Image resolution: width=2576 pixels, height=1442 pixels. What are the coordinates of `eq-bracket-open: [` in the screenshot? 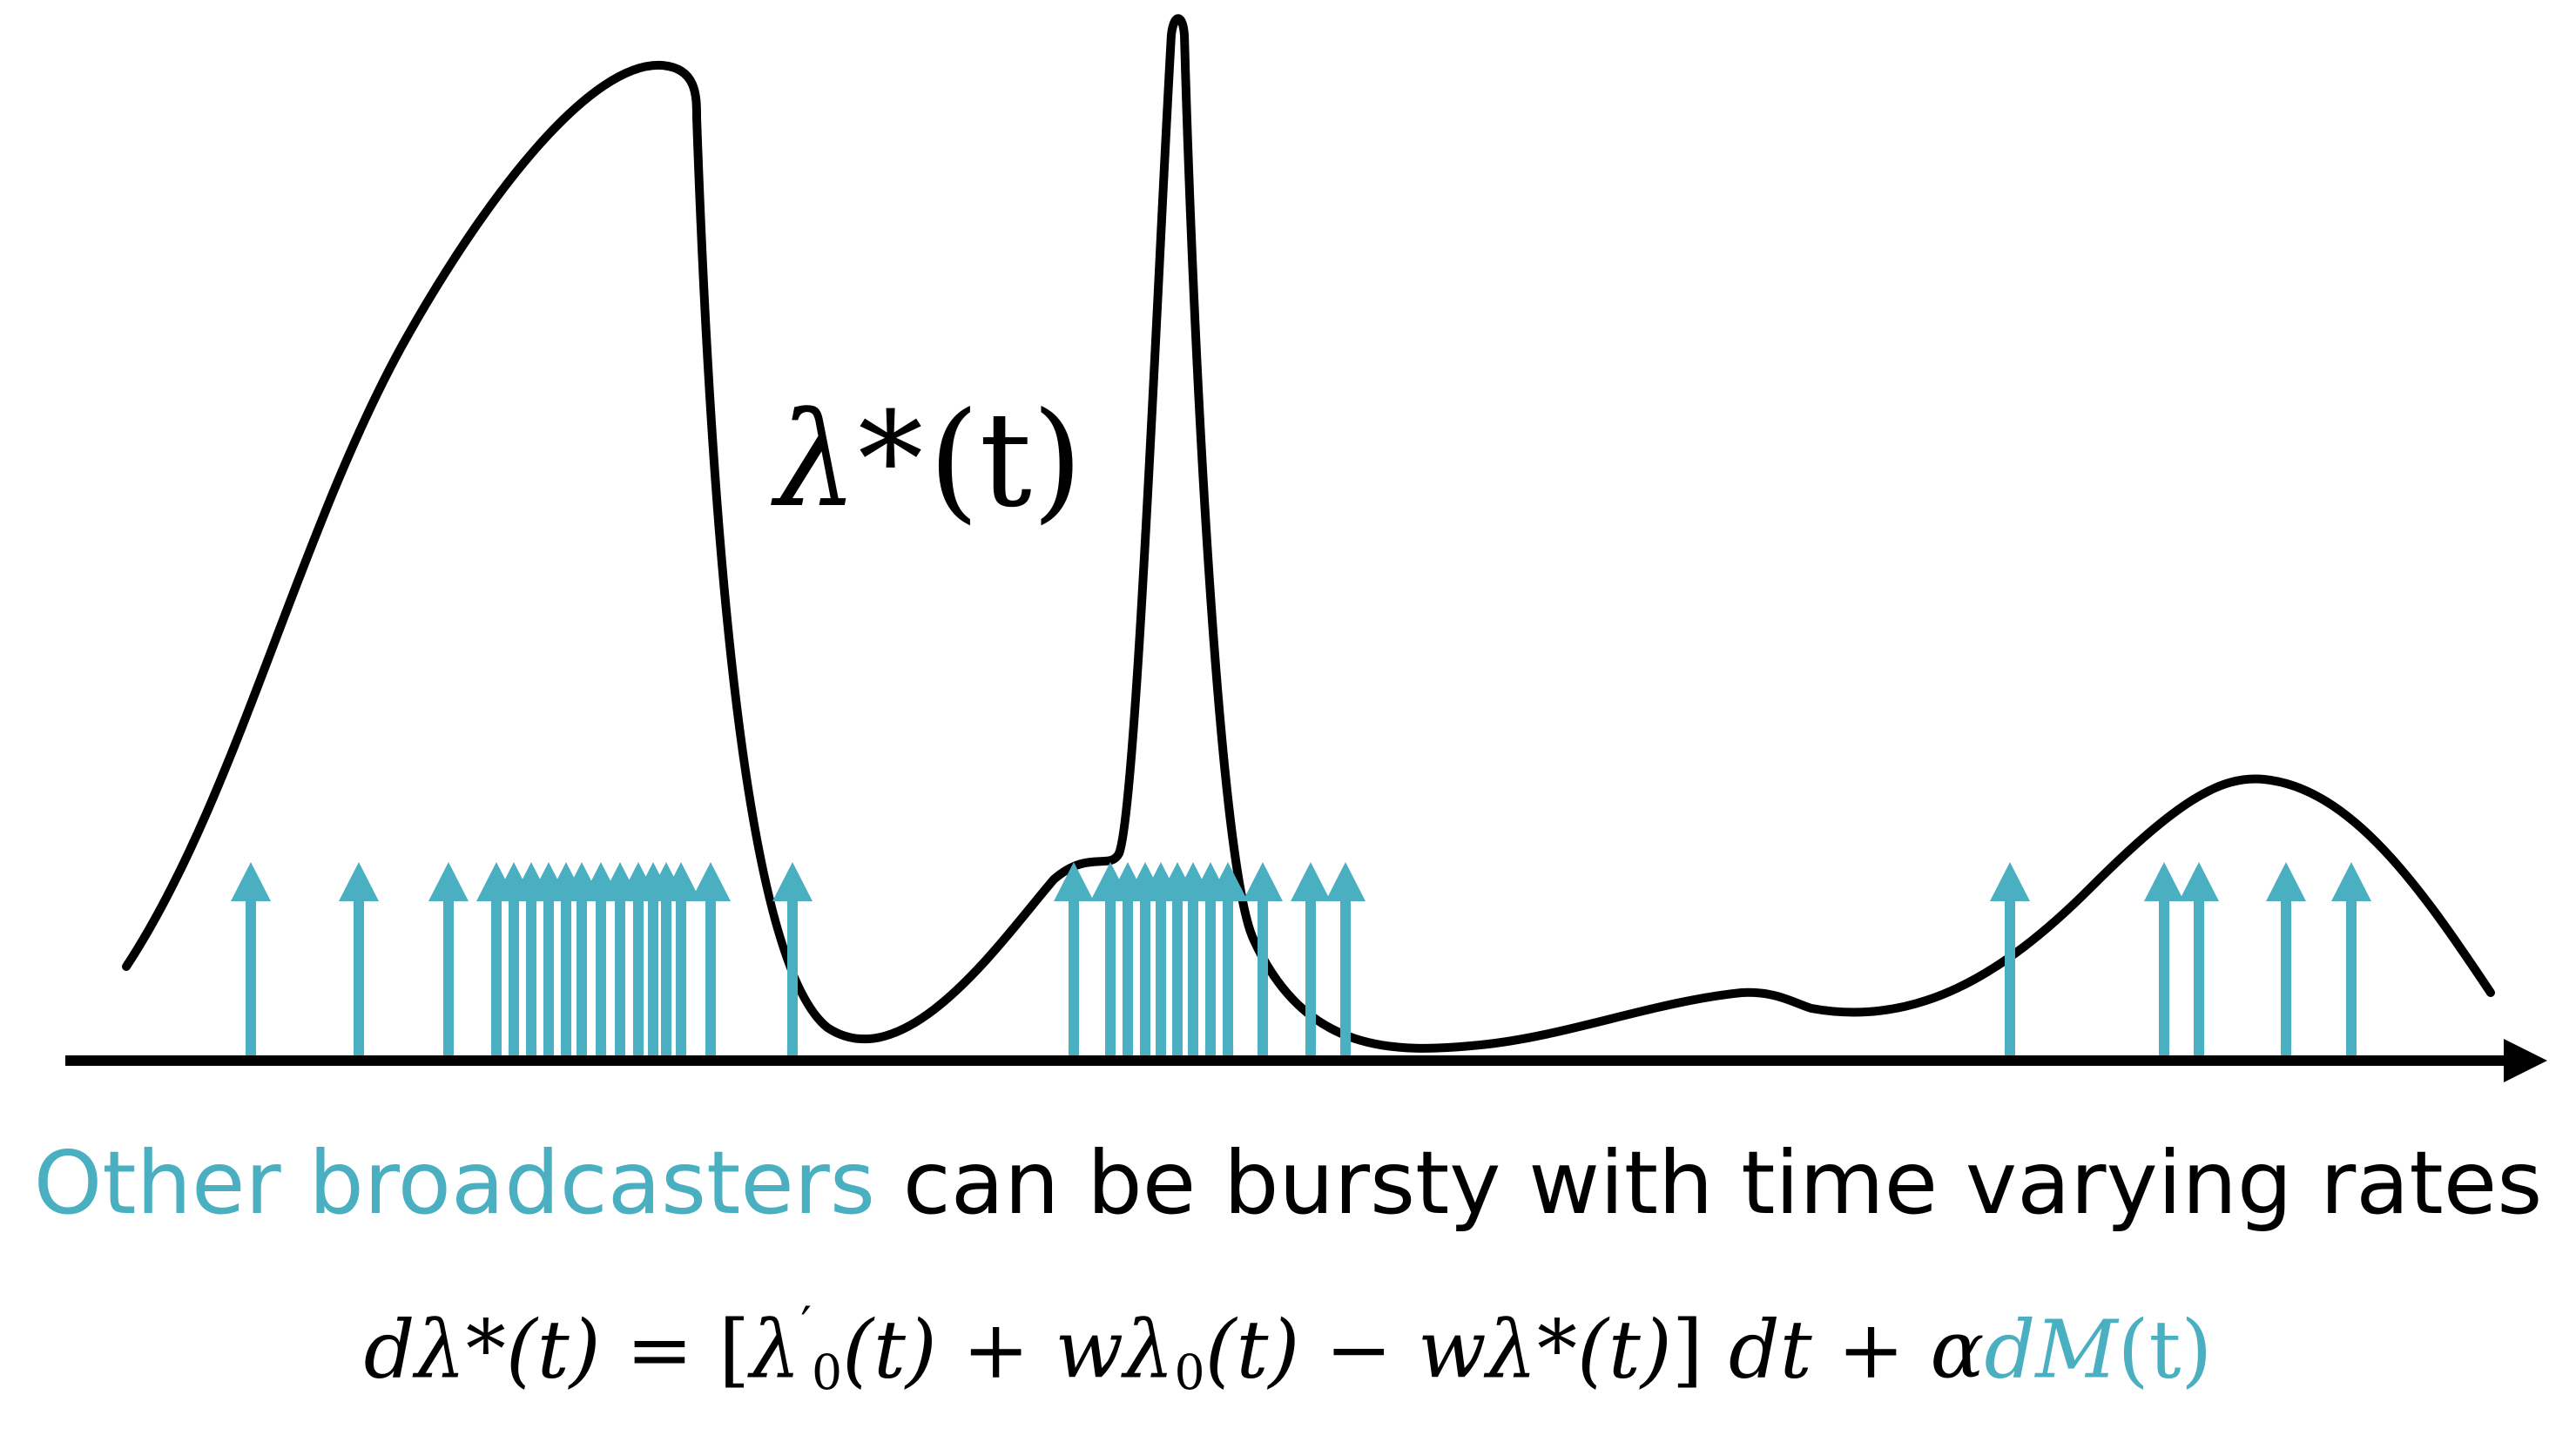 It's located at (734, 1350).